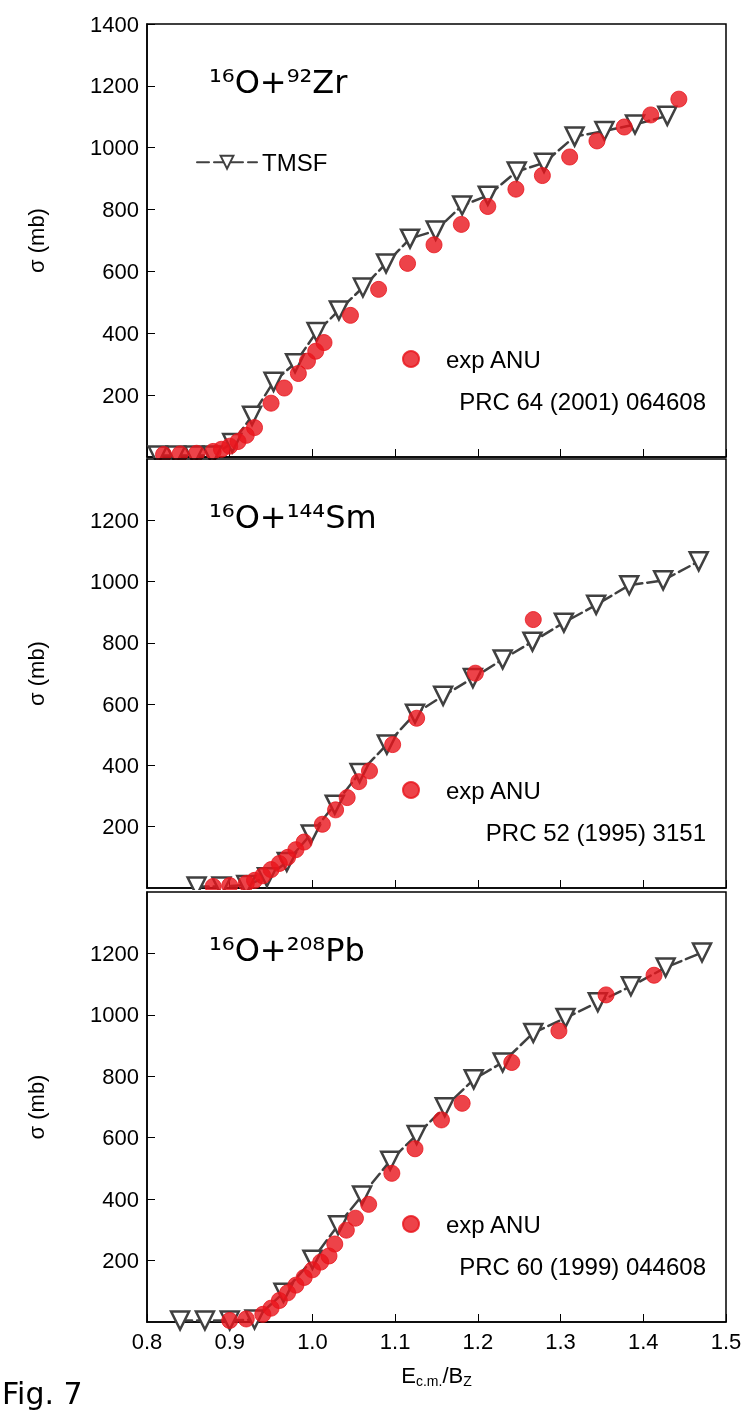 The image size is (749, 1412). What do you see at coordinates (312, 1341) in the screenshot?
I see `x-tick-label: 1.0` at bounding box center [312, 1341].